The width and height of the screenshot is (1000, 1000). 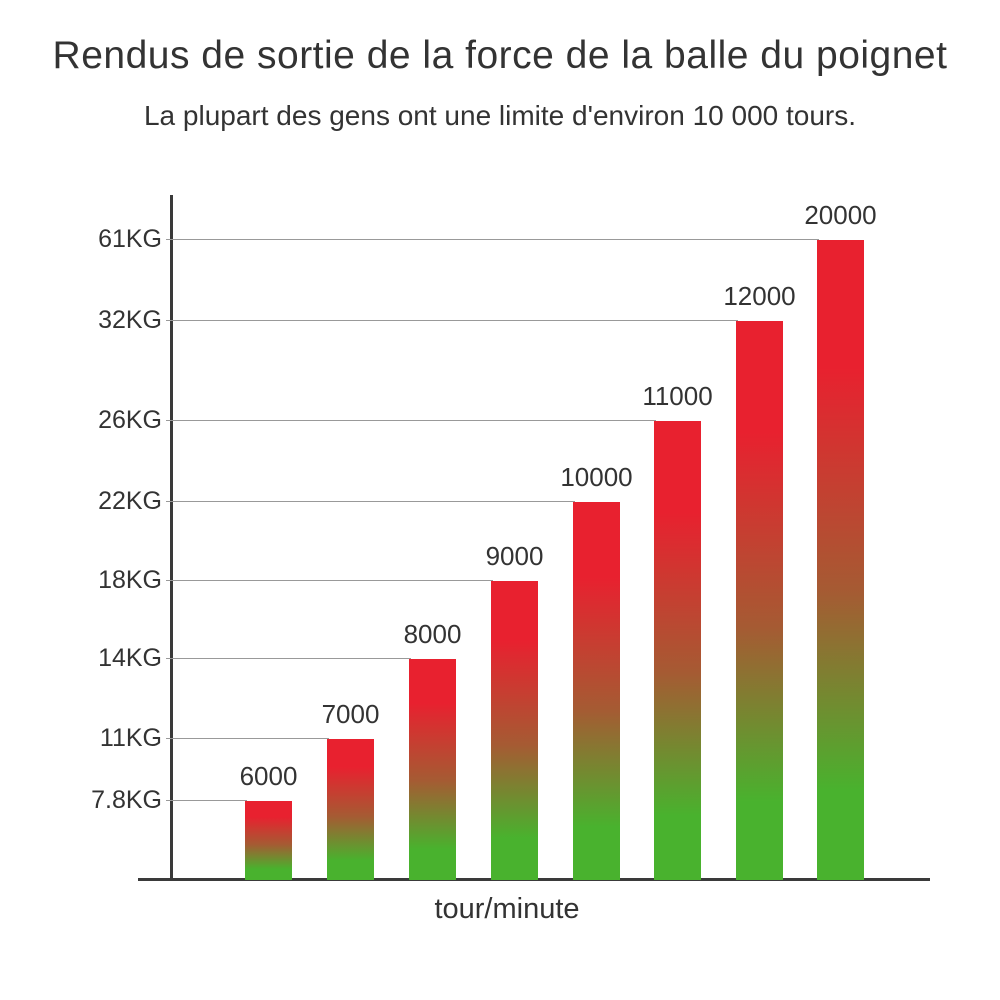 What do you see at coordinates (759, 296) in the screenshot?
I see `bar-value-label: 12000` at bounding box center [759, 296].